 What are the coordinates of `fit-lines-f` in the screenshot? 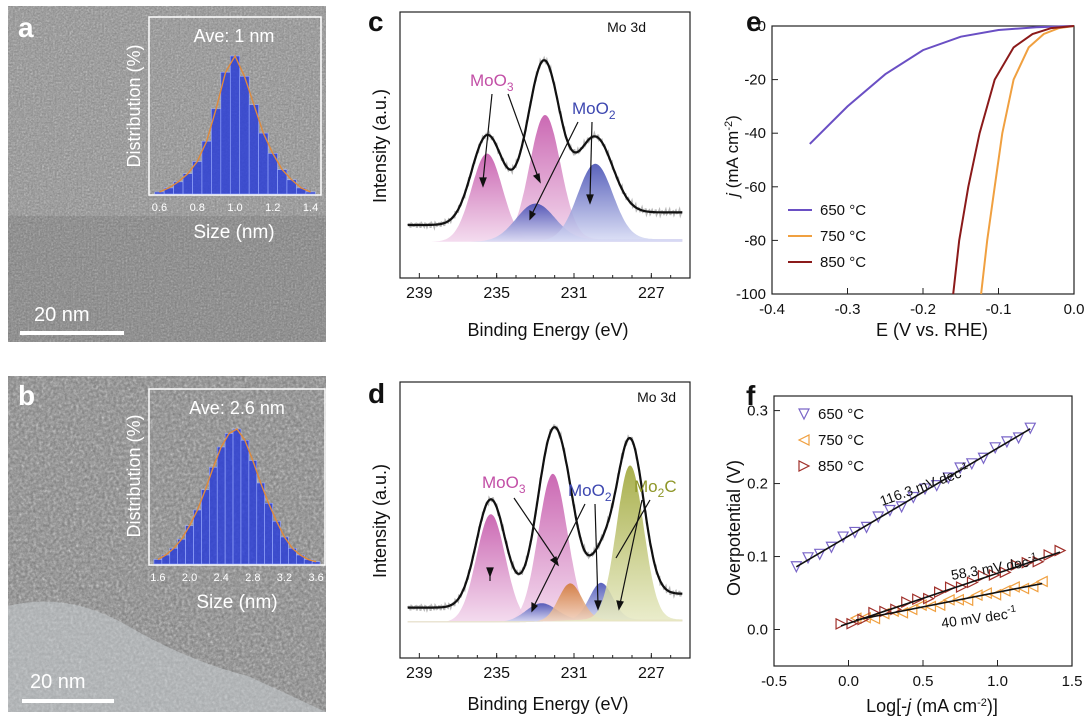 It's located at (928, 527).